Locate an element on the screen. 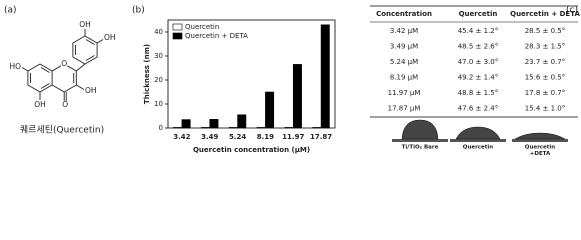  table-cell: 11.97 μM is located at coordinates (404, 93).